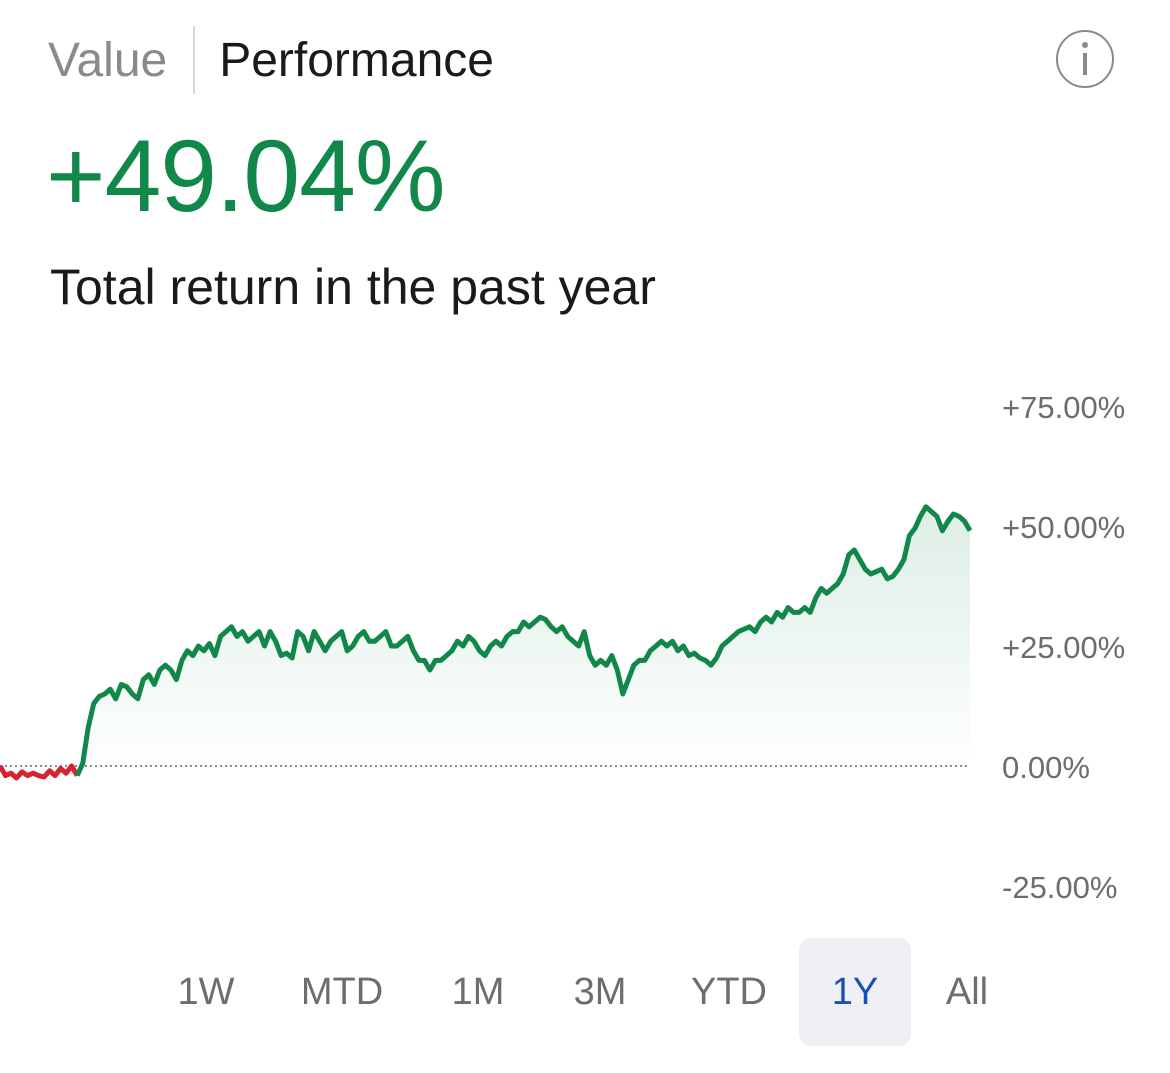  I want to click on total-return-value: +49.04%, so click(246, 176).